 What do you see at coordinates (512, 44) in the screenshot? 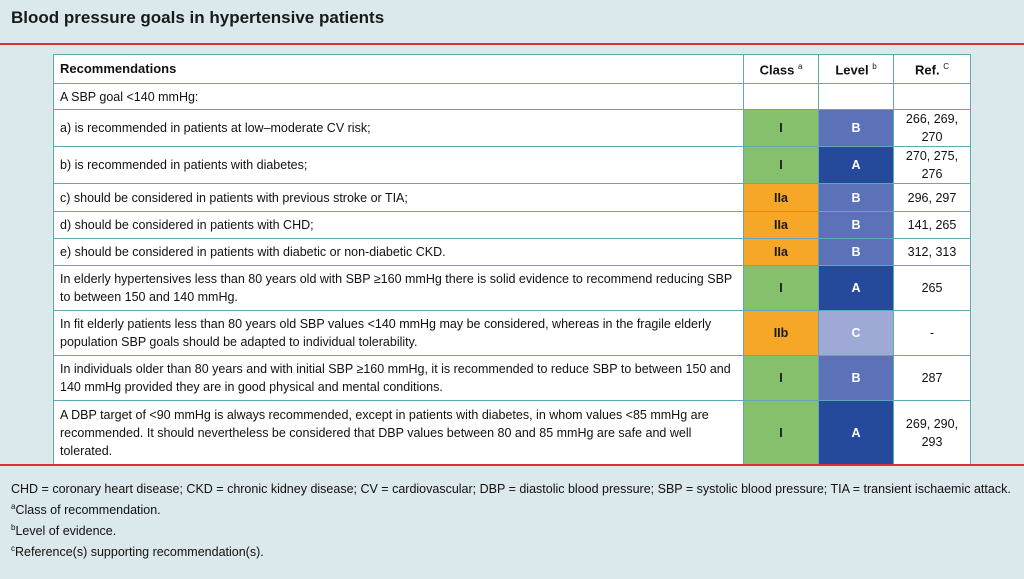
I see `top-rule` at bounding box center [512, 44].